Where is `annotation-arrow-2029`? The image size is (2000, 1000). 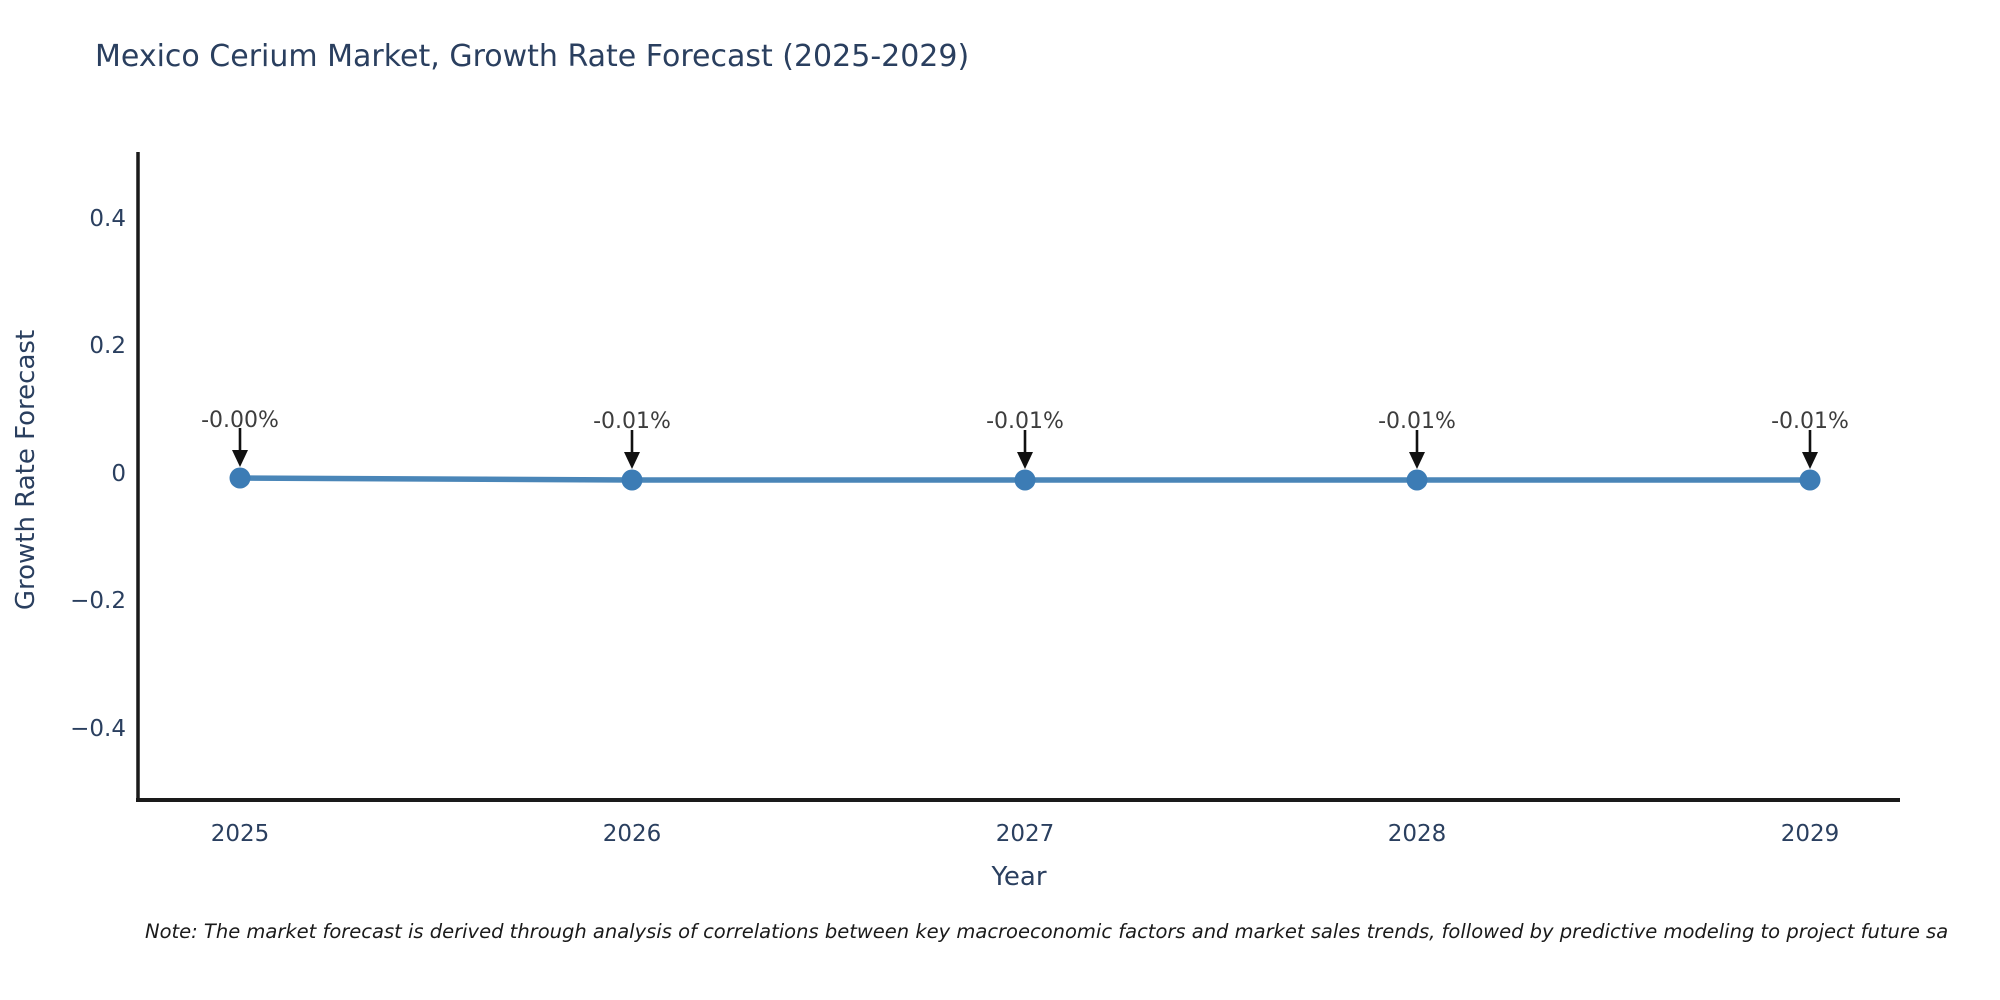 annotation-arrow-2029 is located at coordinates (1810, 449).